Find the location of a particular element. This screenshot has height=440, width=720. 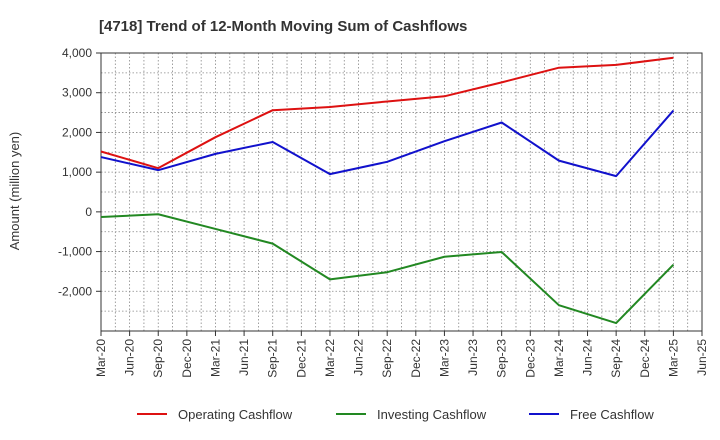

x-tick-label: Jun-22 is located at coordinates (359, 357).